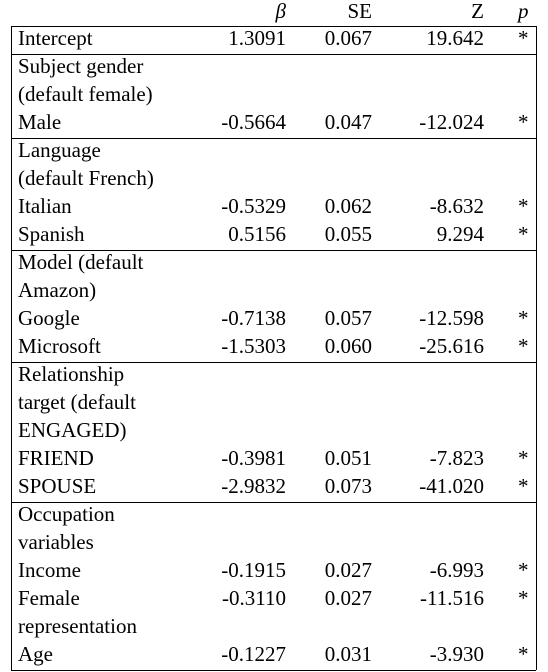  I want to click on cell-se: 0.031, so click(348, 654).